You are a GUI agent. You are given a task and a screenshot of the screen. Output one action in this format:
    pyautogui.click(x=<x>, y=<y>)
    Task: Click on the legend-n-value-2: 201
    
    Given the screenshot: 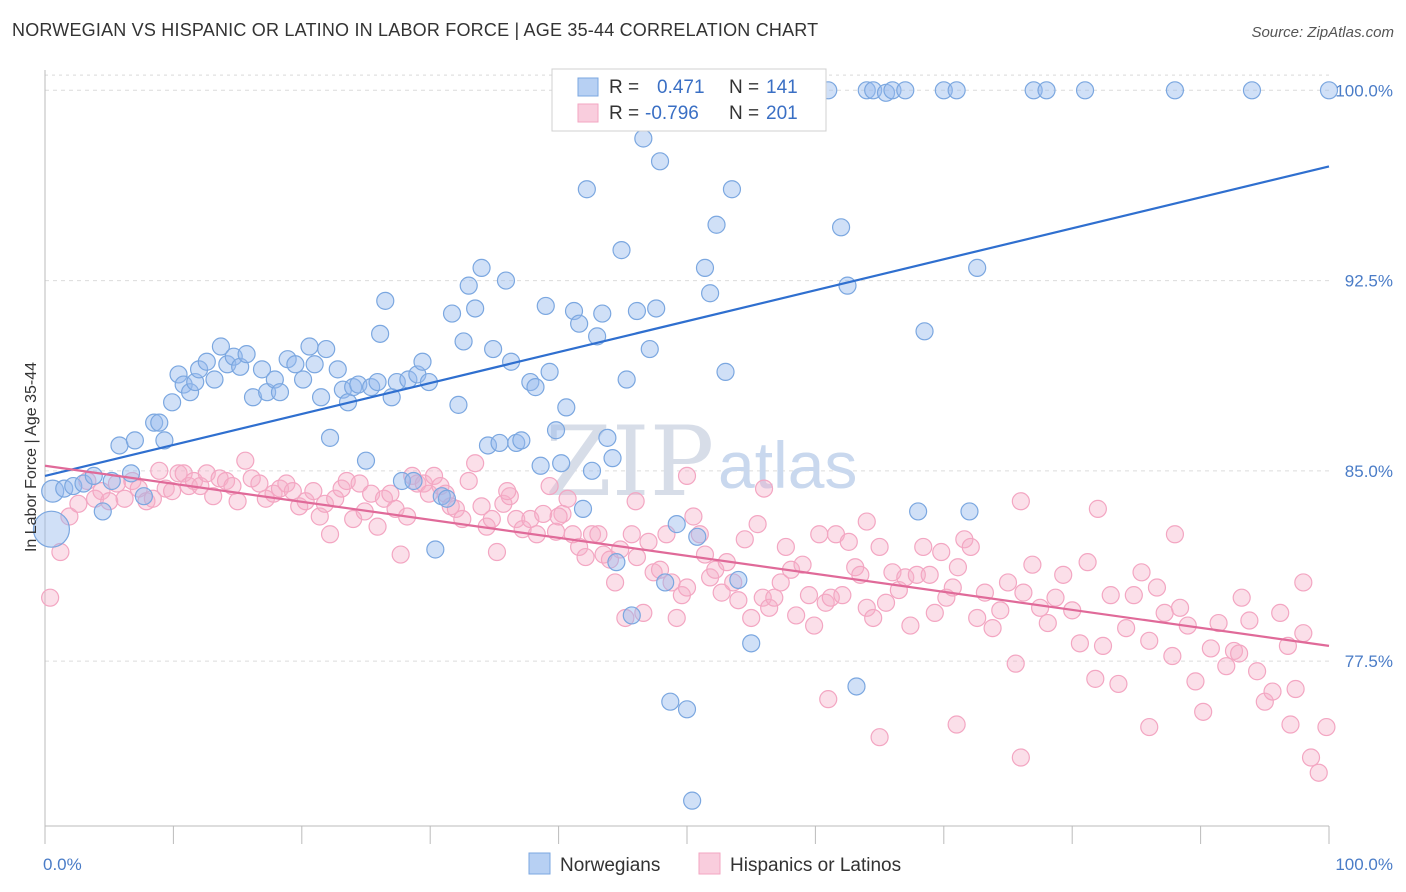 What is the action you would take?
    pyautogui.click(x=782, y=113)
    